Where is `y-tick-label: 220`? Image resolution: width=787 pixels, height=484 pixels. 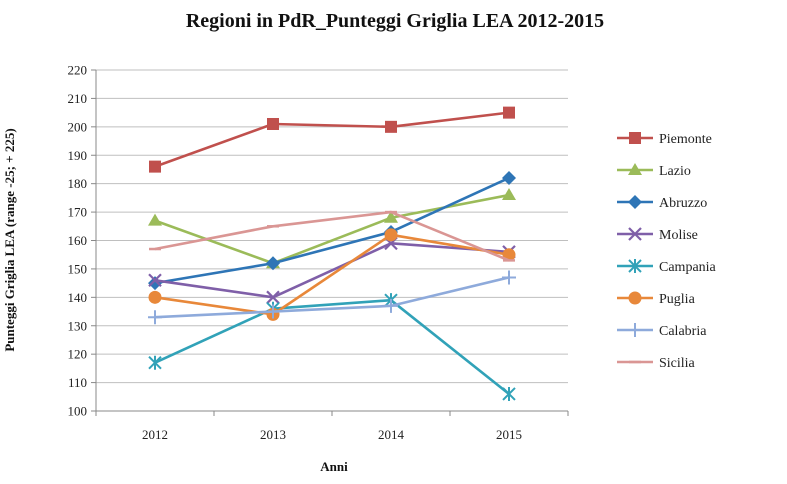
y-tick-label: 220 is located at coordinates (78, 70).